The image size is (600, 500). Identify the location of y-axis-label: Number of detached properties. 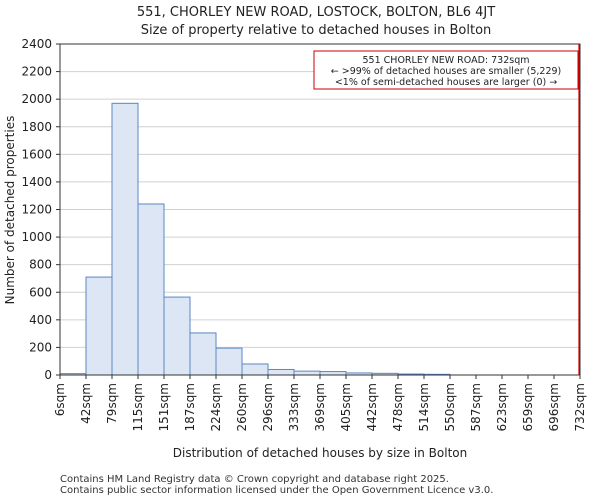
(10, 210).